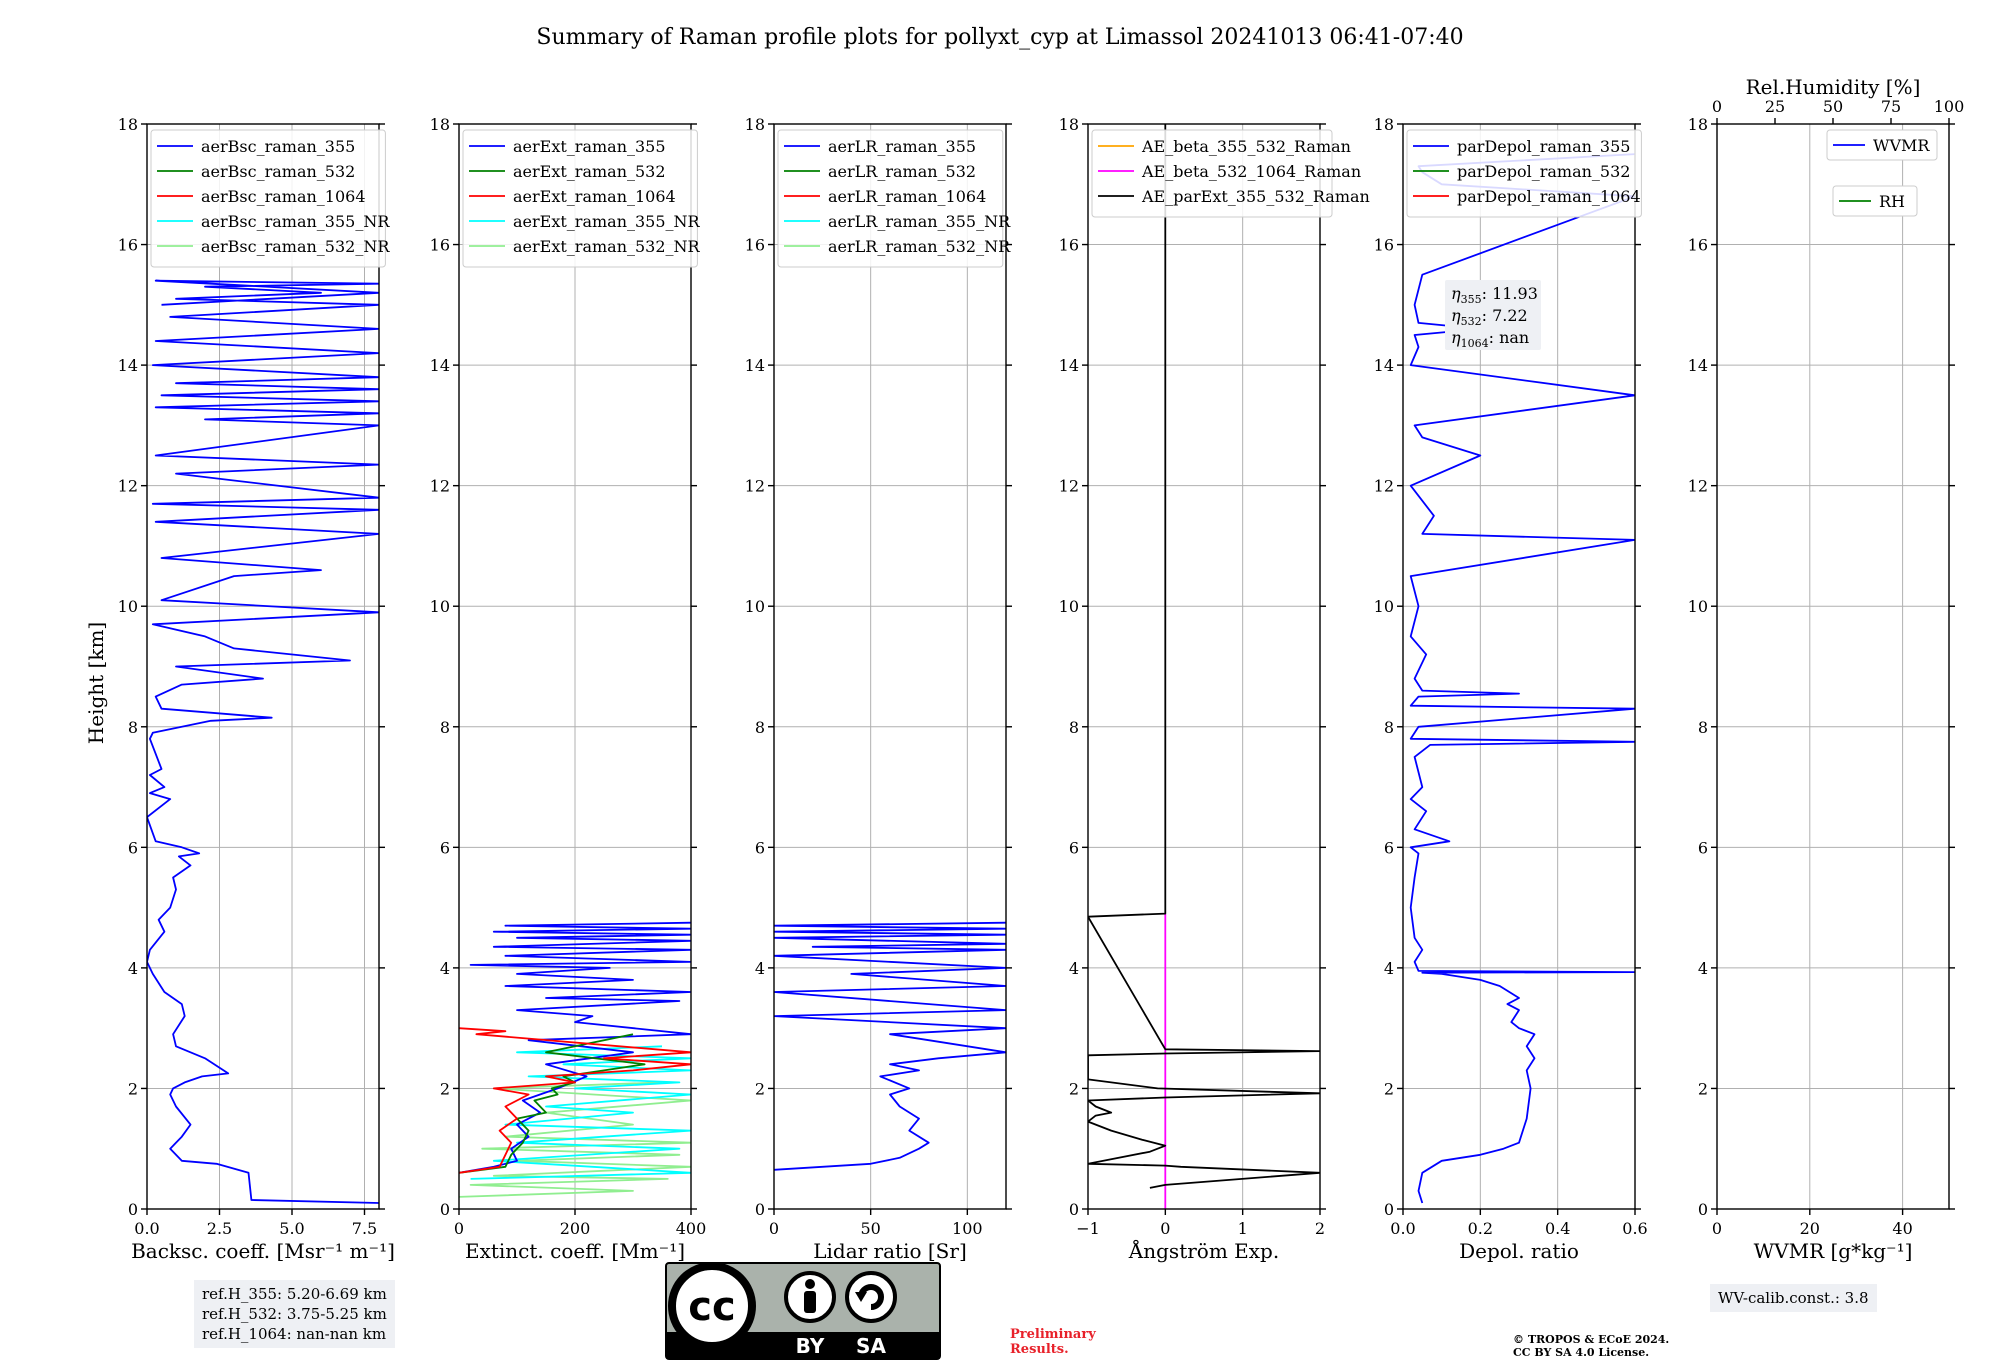 This screenshot has height=1360, width=2000. I want to click on legend-label: AE_parExt_355_532_Raman, so click(1255, 196).